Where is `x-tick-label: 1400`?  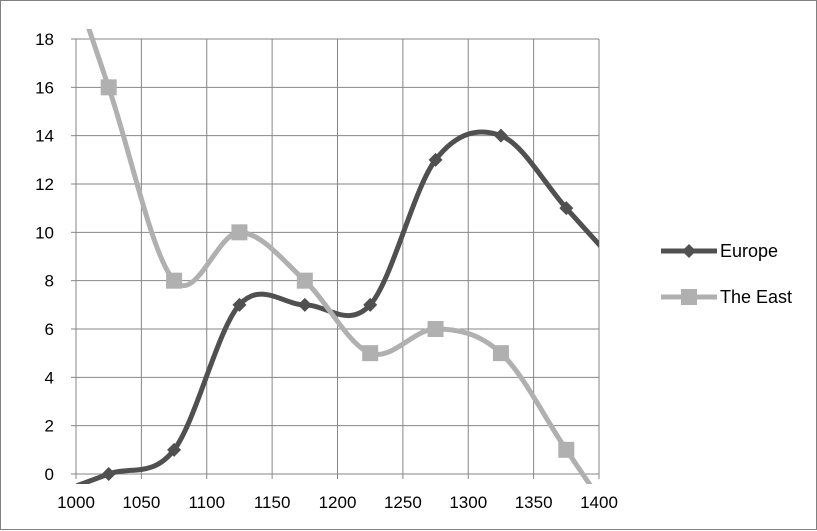 x-tick-label: 1400 is located at coordinates (599, 502).